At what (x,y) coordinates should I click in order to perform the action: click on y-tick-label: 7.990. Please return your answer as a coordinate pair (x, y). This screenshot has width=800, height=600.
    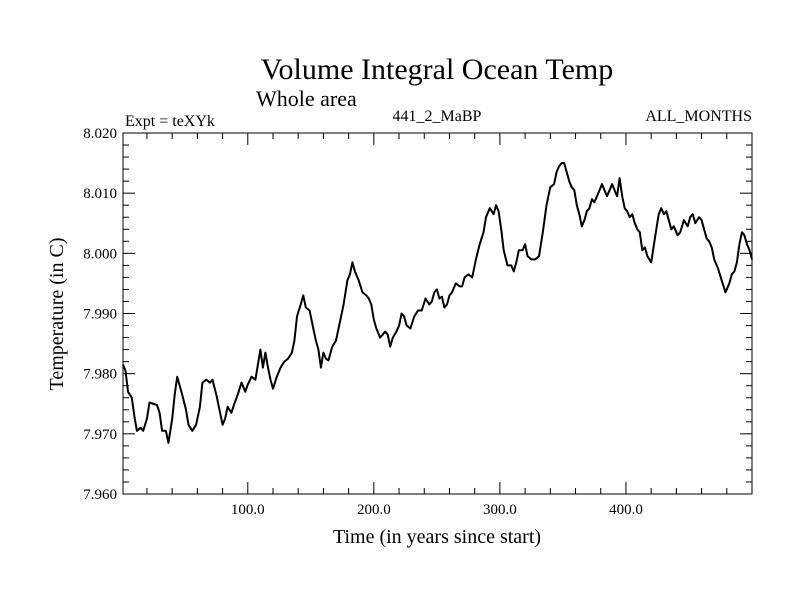
    Looking at the image, I should click on (100, 315).